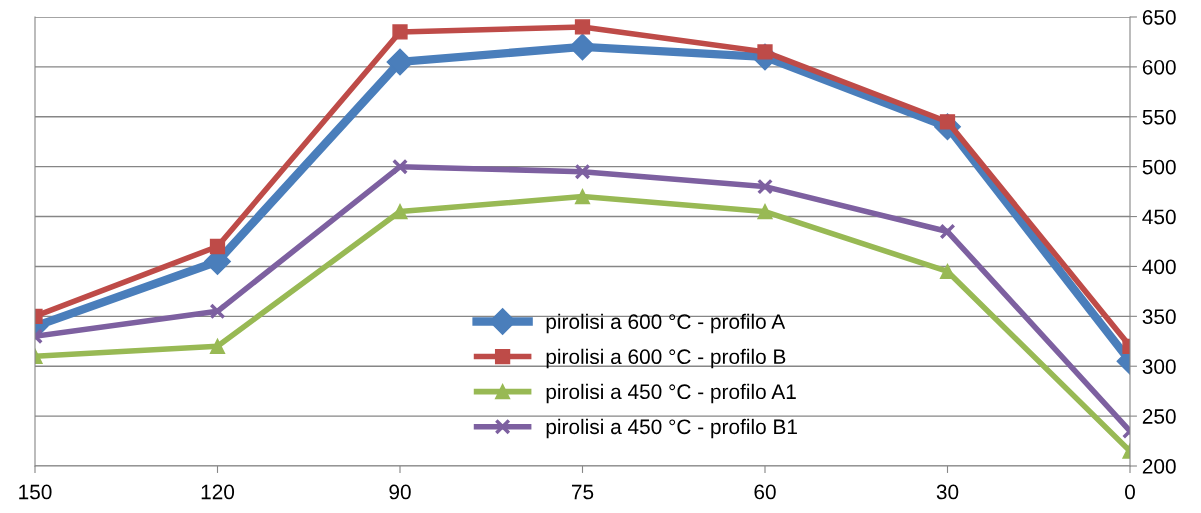  Describe the element at coordinates (1159, 366) in the screenshot. I see `y-tick-label: 300` at that location.